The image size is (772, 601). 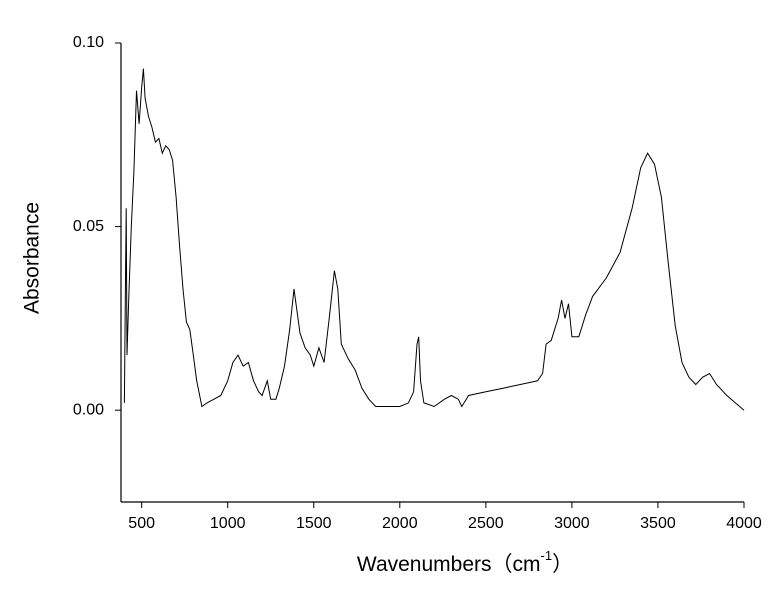 What do you see at coordinates (486, 523) in the screenshot?
I see `x-tick-label: 2500` at bounding box center [486, 523].